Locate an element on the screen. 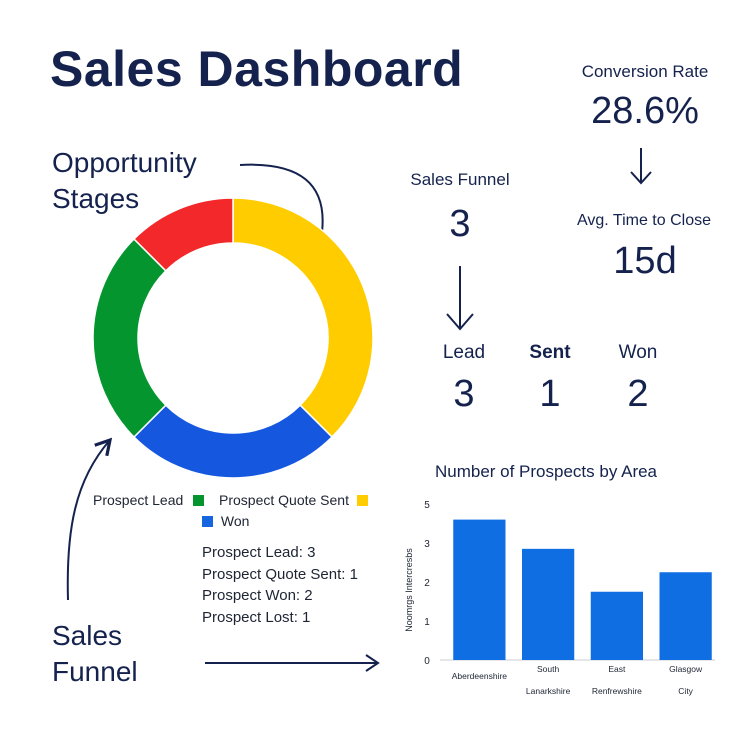 This screenshot has width=750, height=750. opportunity-stages-title: Opportunity Stages is located at coordinates (124, 181).